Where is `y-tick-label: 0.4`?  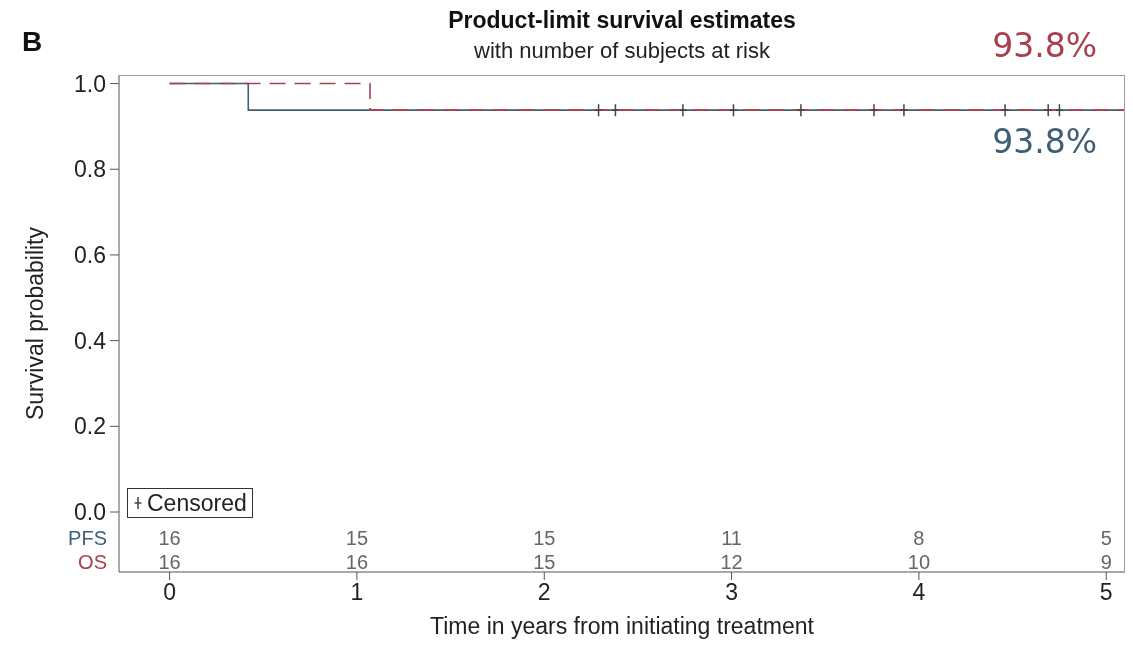
y-tick-label: 0.4 is located at coordinates (90, 340).